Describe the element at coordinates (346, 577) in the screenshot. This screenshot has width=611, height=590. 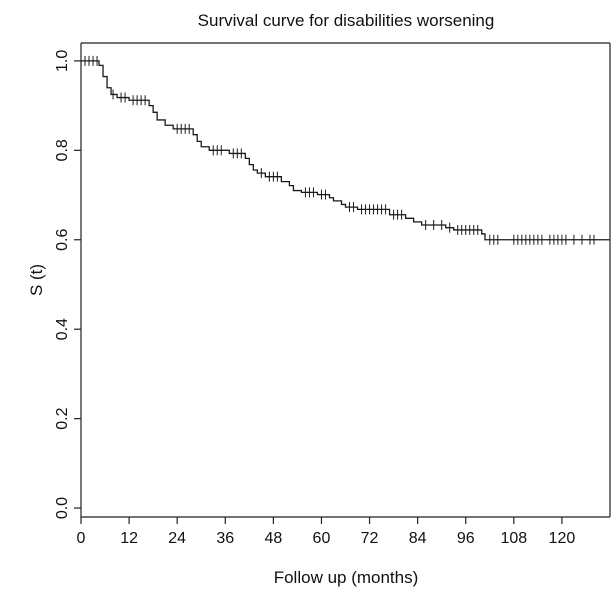
I see `x-axis-label: Follow up (months)` at that location.